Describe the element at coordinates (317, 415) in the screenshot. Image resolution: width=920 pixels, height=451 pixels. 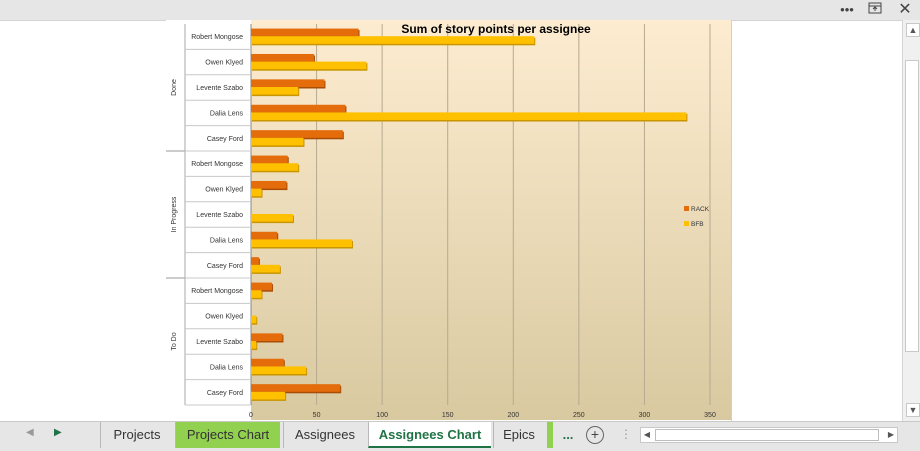
I see `x-tick-label: 50` at that location.